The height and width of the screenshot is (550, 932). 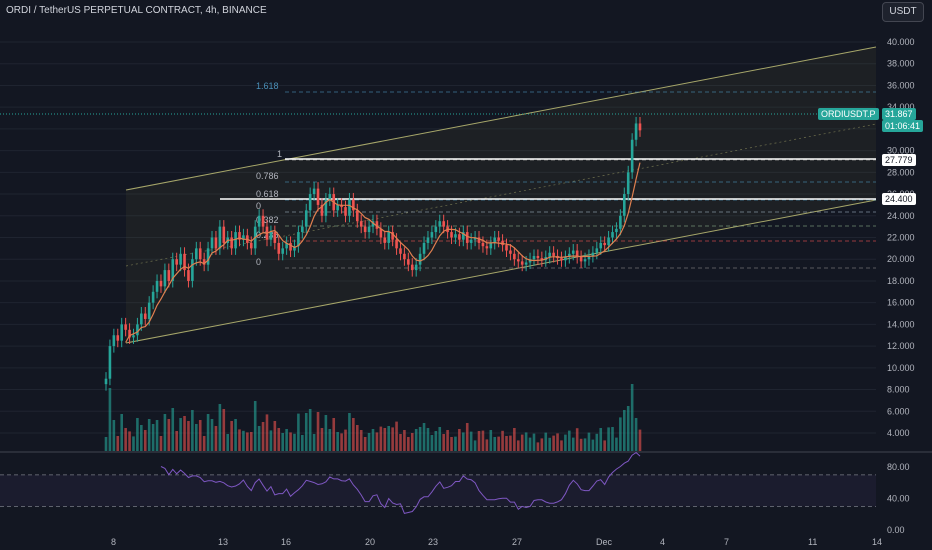 What do you see at coordinates (433, 542) in the screenshot?
I see `time-tick-label: 23` at bounding box center [433, 542].